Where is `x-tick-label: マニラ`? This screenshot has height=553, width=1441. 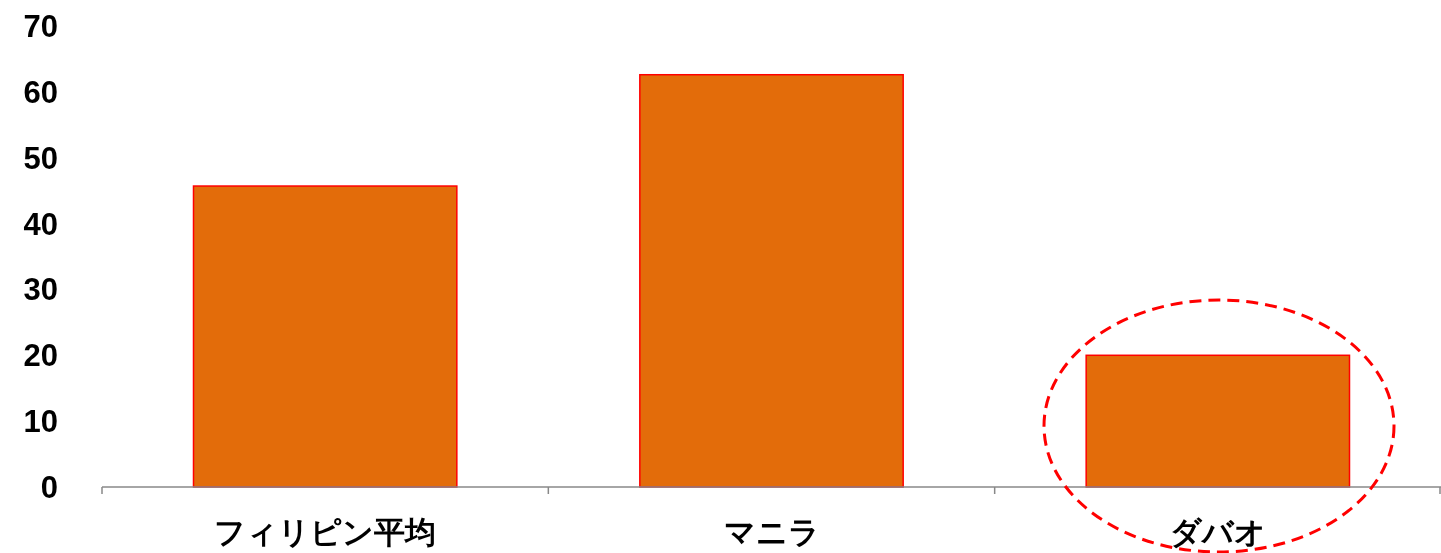 x-tick-label: マニラ is located at coordinates (771, 532).